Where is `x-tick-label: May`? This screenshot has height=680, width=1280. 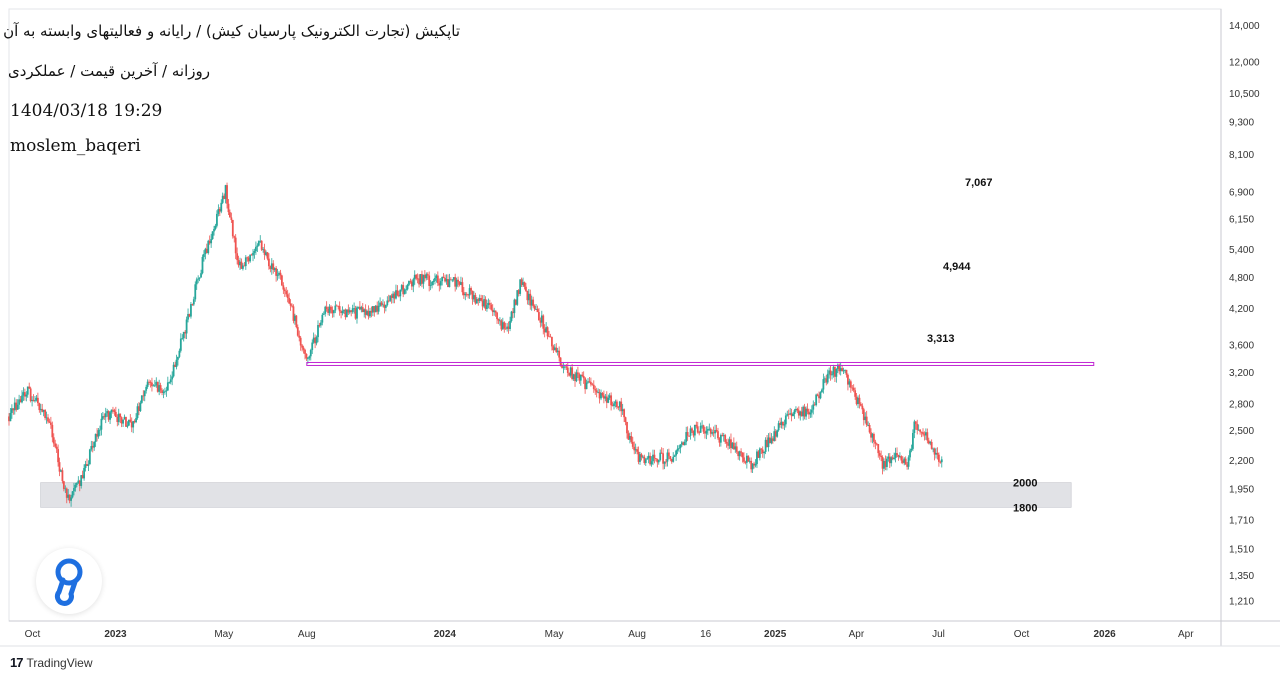 x-tick-label: May is located at coordinates (223, 634).